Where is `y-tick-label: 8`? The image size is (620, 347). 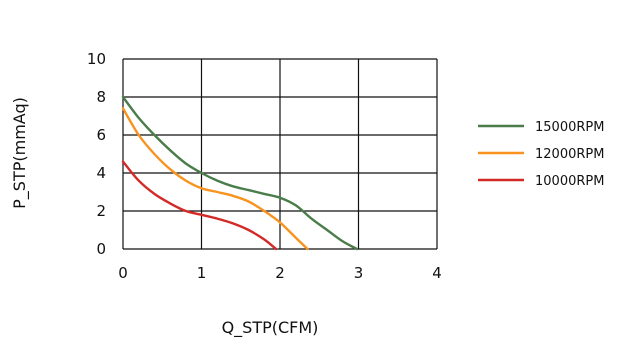
y-tick-label: 8 is located at coordinates (101, 97).